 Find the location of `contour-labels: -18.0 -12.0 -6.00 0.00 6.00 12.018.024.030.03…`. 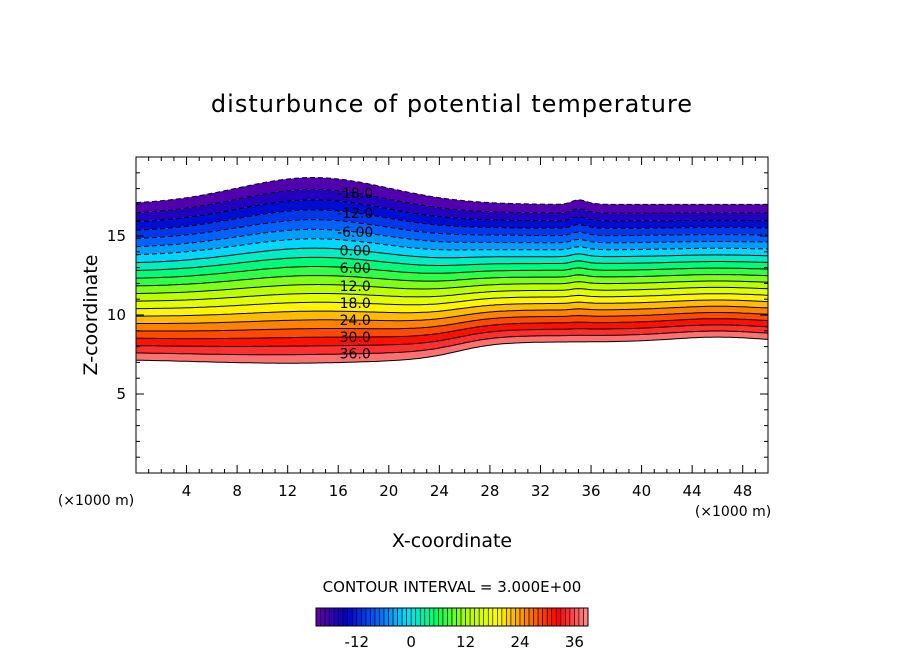

contour-labels: -18.0 -12.0 -6.00 0.00 6.00 12.018.024.030.03… is located at coordinates (355, 274).